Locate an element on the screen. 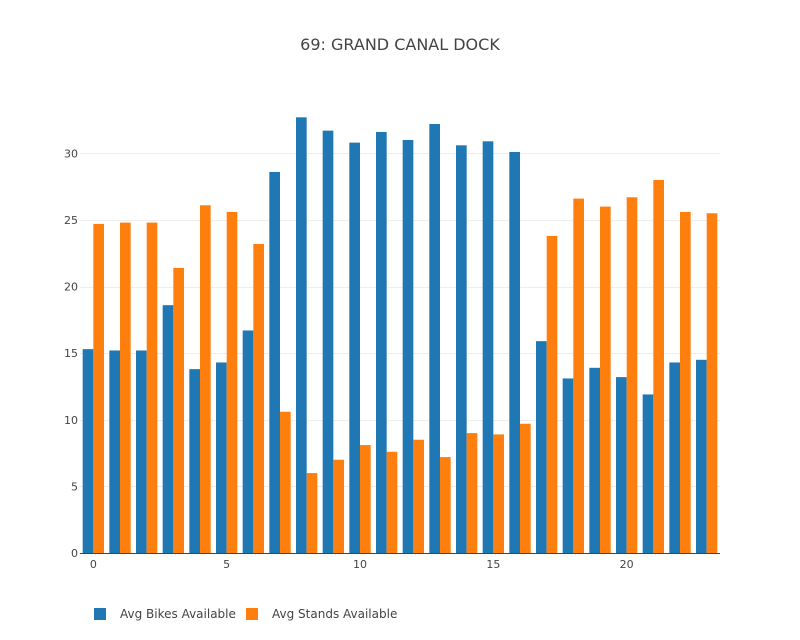  bar-series2-x3 is located at coordinates (178, 410).